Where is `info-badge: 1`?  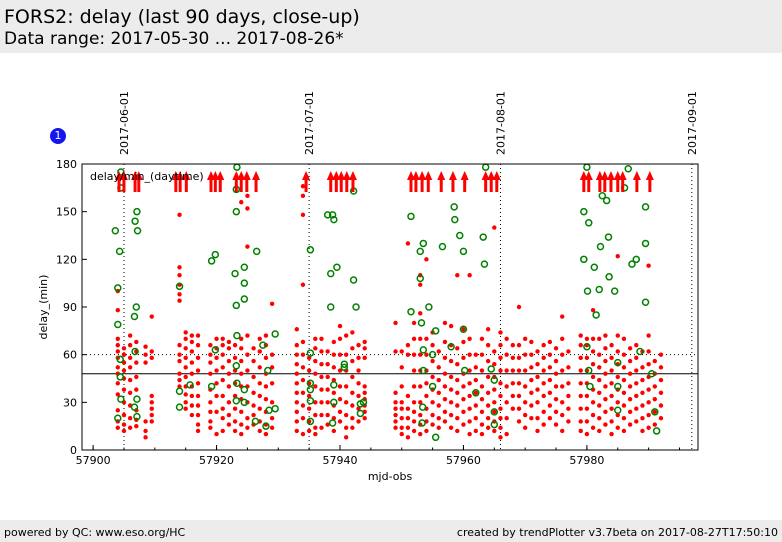 info-badge: 1 is located at coordinates (58, 136).